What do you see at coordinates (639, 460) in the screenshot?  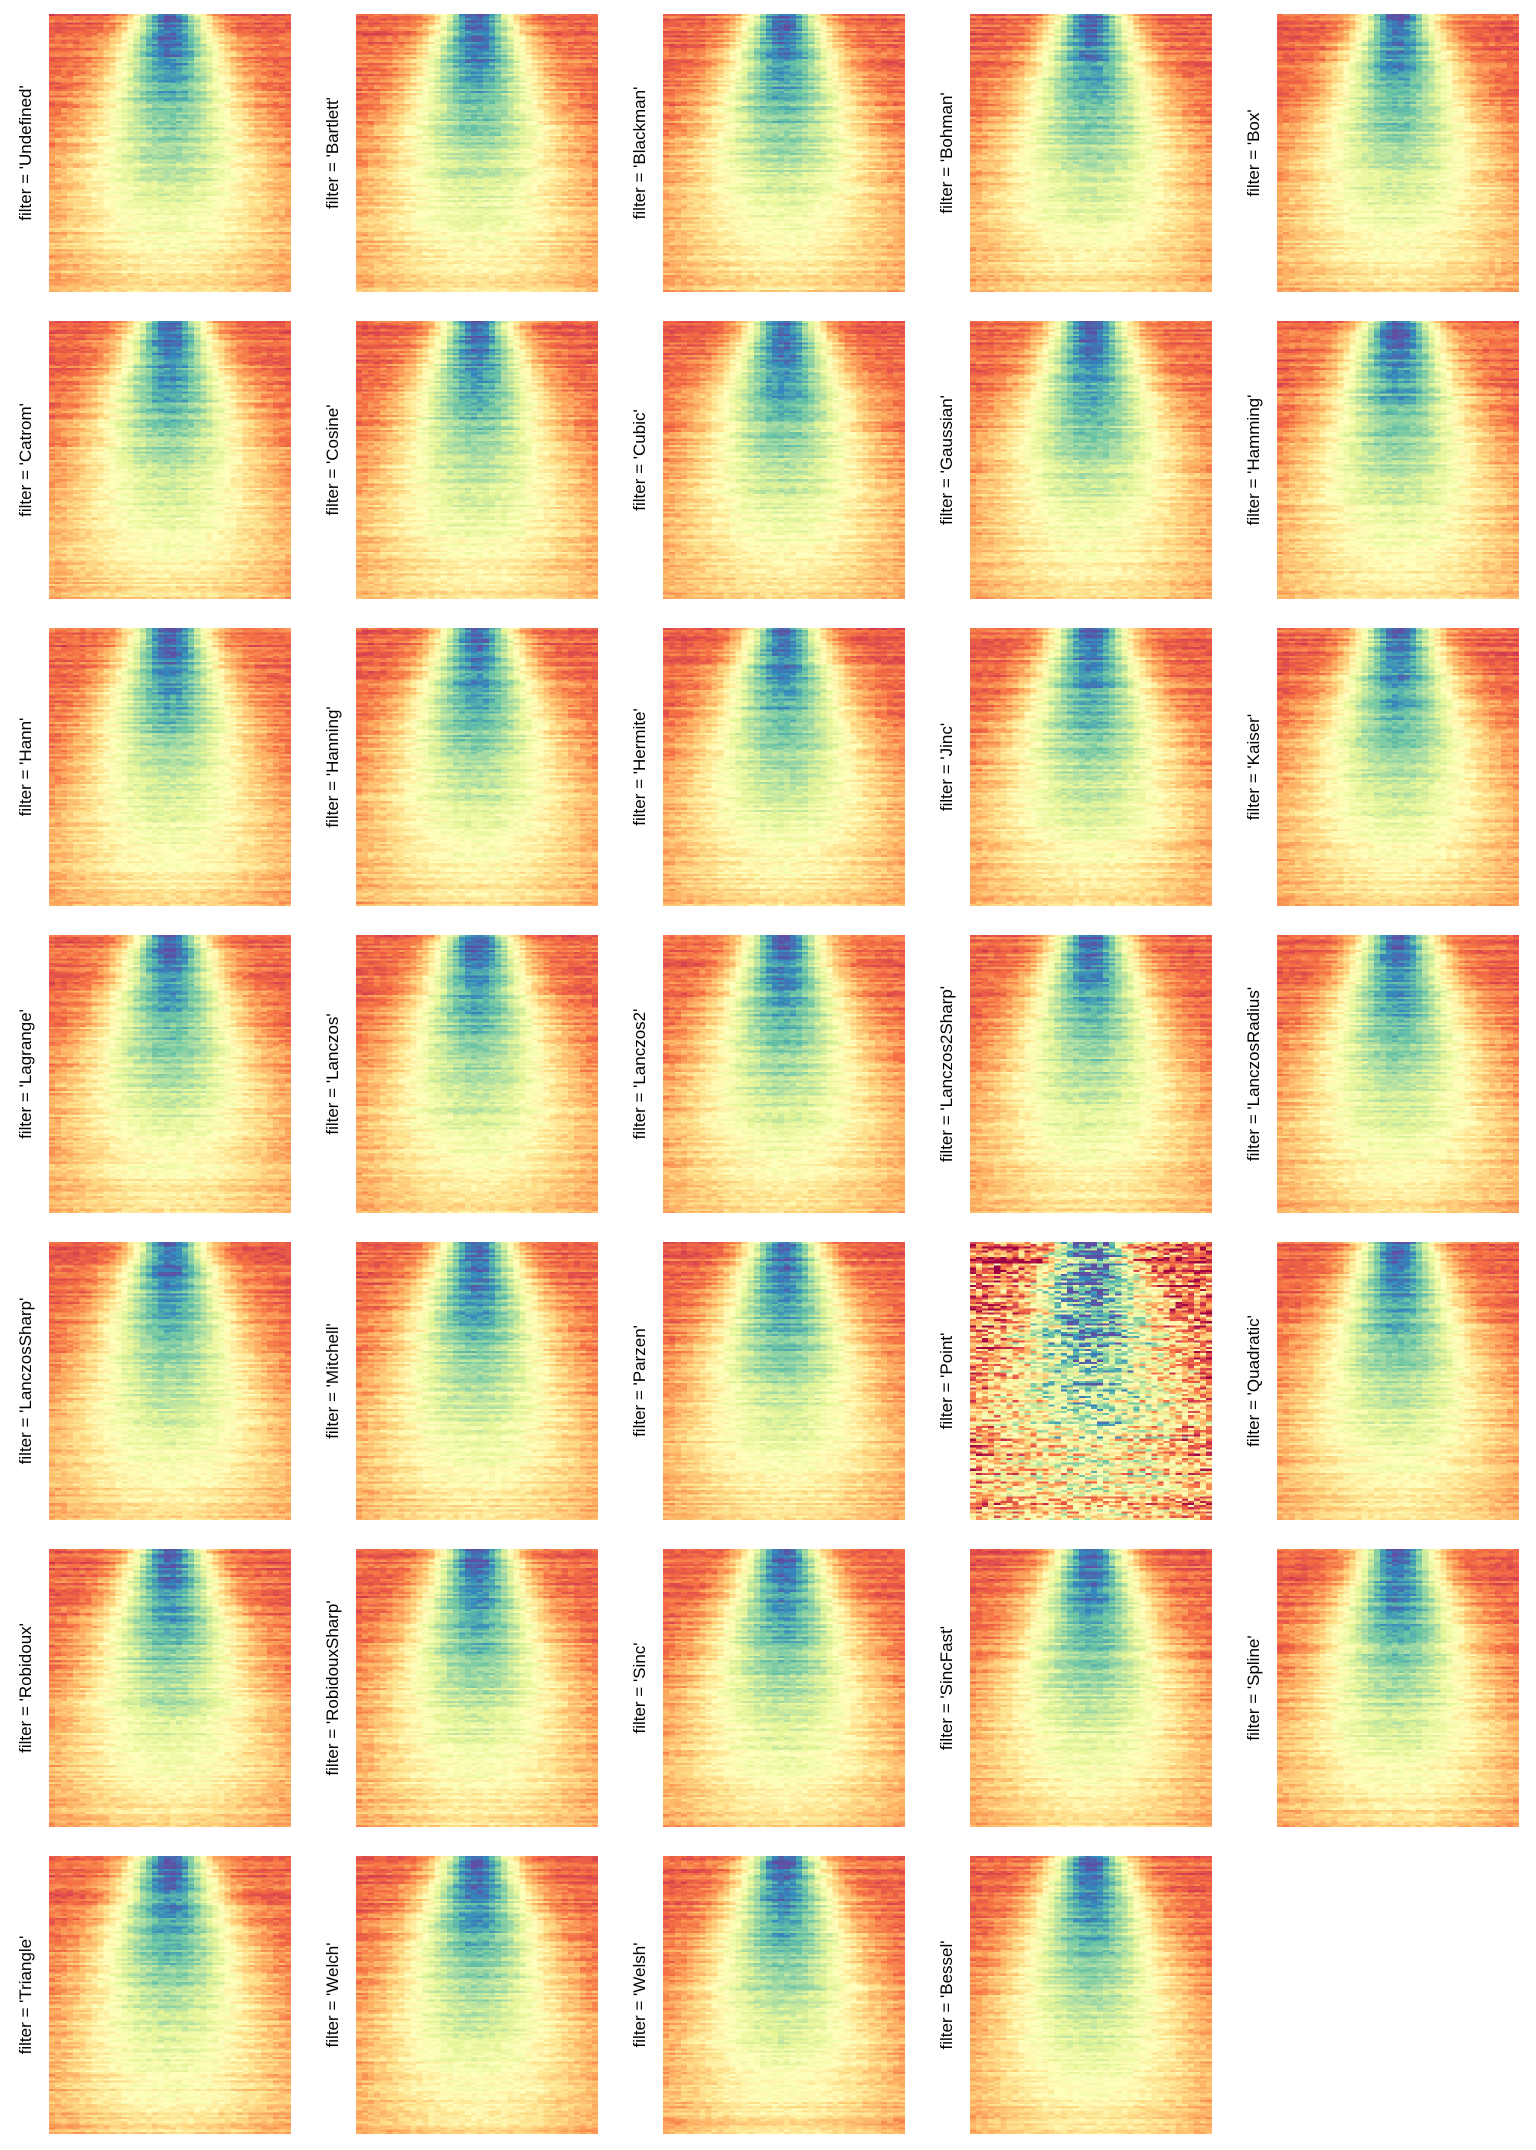 I see `facet-label: filter = 'Cubic'` at bounding box center [639, 460].